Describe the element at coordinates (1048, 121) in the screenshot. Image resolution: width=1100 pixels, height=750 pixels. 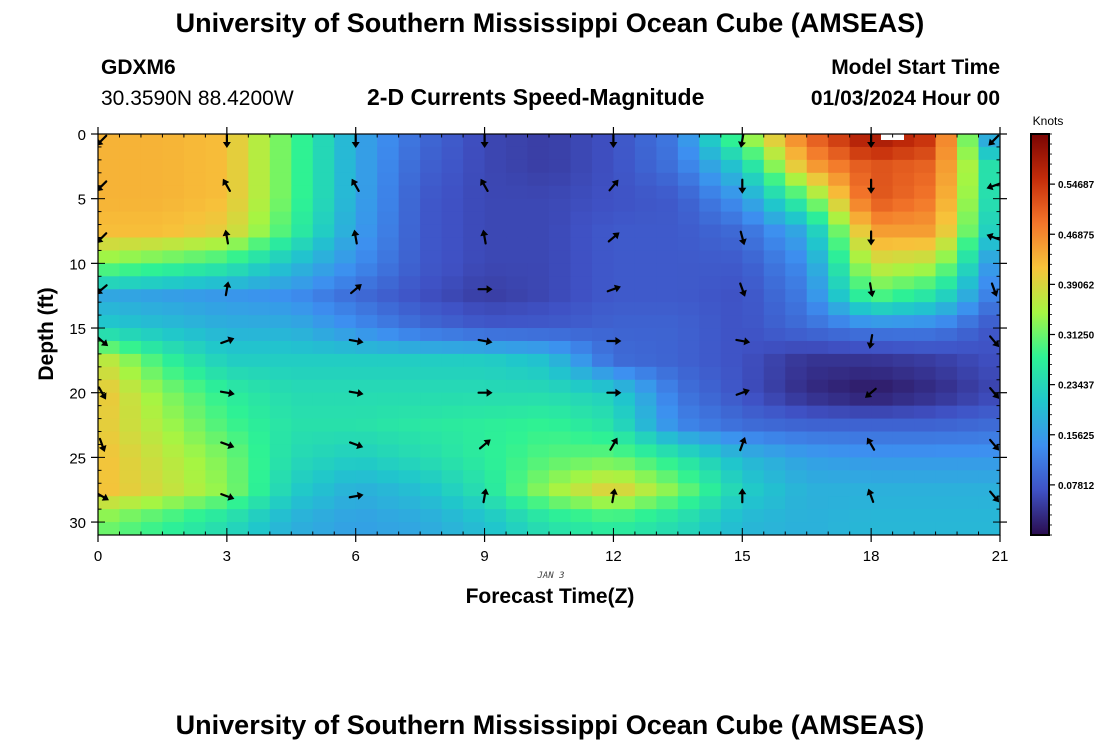
I see `colorbar-unit: Knots` at that location.